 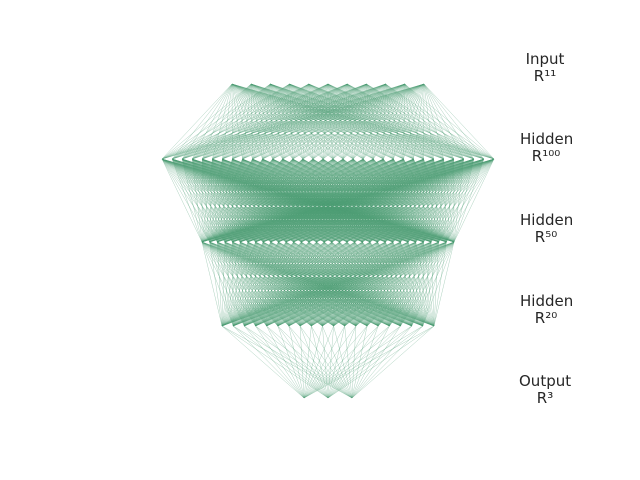 What do you see at coordinates (545, 398) in the screenshot?
I see `layer-dimension: R³` at bounding box center [545, 398].